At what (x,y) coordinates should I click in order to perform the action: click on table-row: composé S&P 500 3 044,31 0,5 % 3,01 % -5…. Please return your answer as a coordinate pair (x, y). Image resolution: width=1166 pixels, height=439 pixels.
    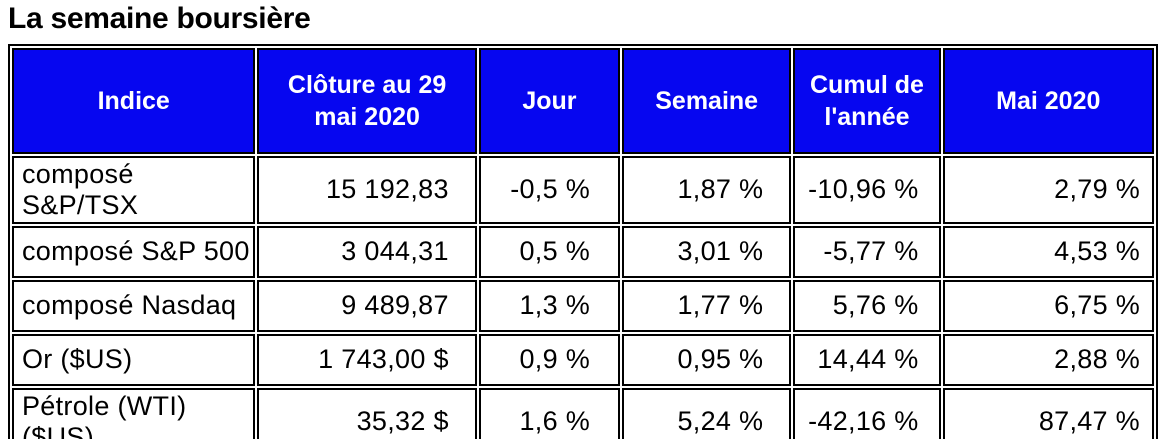
    Looking at the image, I should click on (583, 251).